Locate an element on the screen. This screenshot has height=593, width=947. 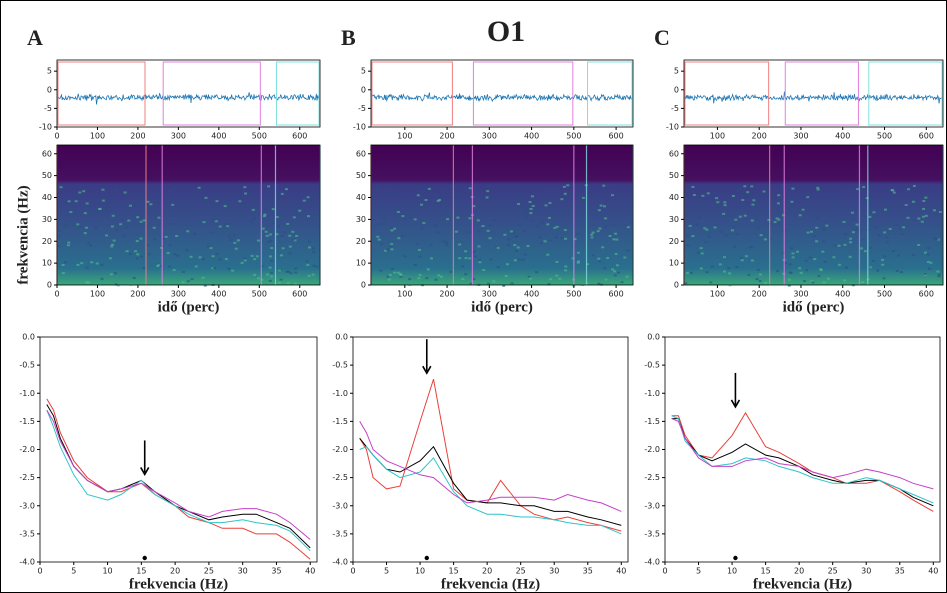
segment-box is located at coordinates (211, 93).